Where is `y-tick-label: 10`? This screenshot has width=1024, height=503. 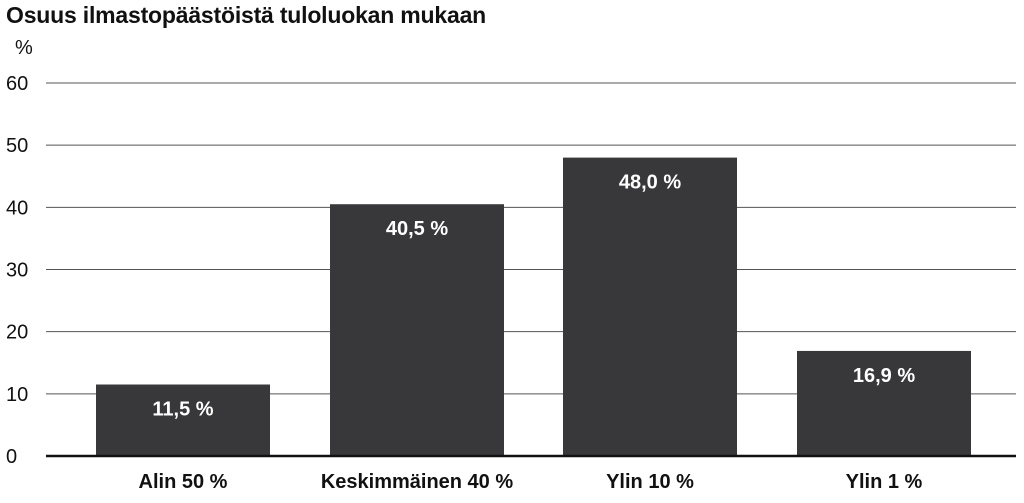
y-tick-label: 10 is located at coordinates (17, 395).